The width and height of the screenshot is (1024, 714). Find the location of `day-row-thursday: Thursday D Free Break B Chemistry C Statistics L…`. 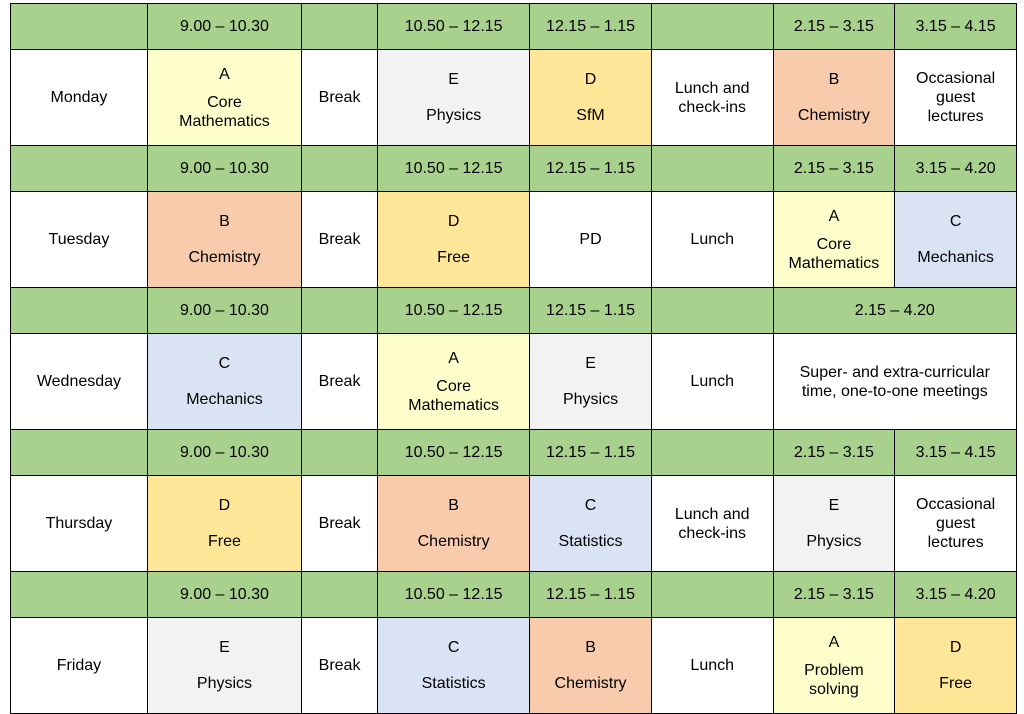

day-row-thursday: Thursday D Free Break B Chemistry C Statistics L… is located at coordinates (513, 523).